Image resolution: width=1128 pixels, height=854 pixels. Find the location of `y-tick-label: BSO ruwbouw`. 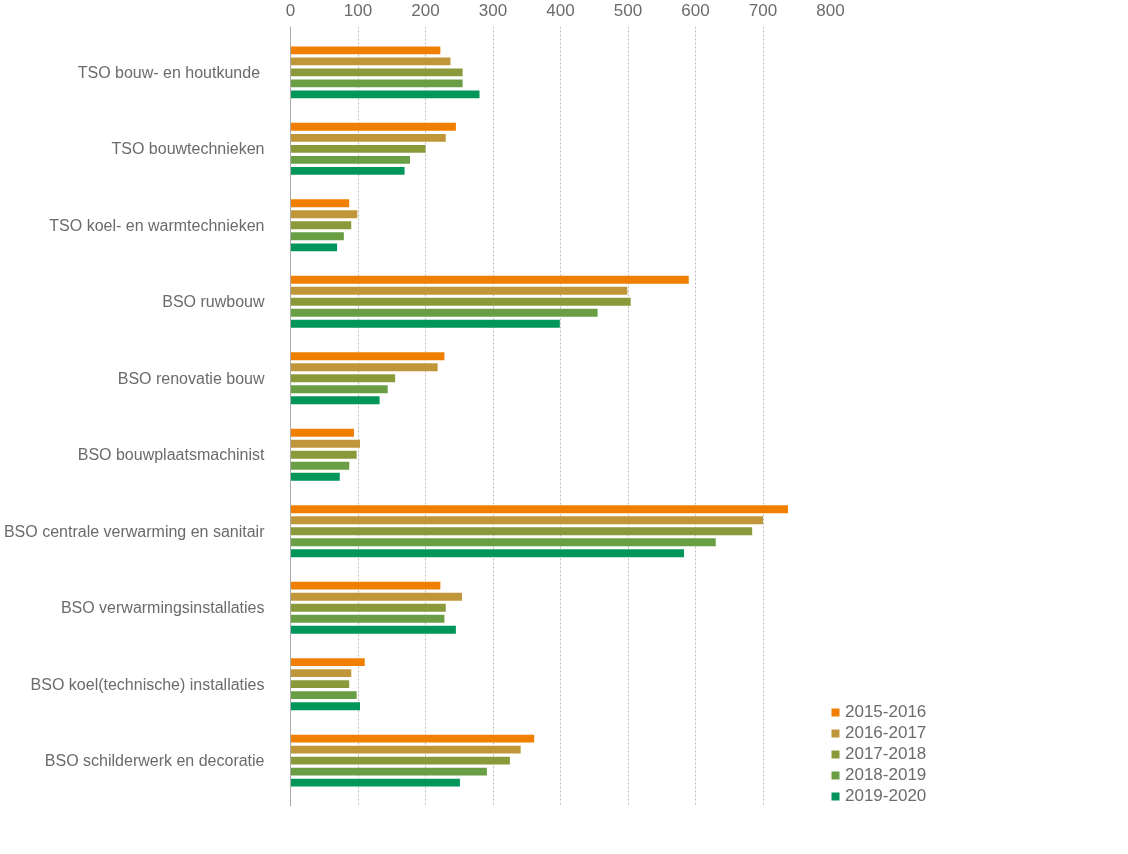

y-tick-label: BSO ruwbouw is located at coordinates (213, 302).